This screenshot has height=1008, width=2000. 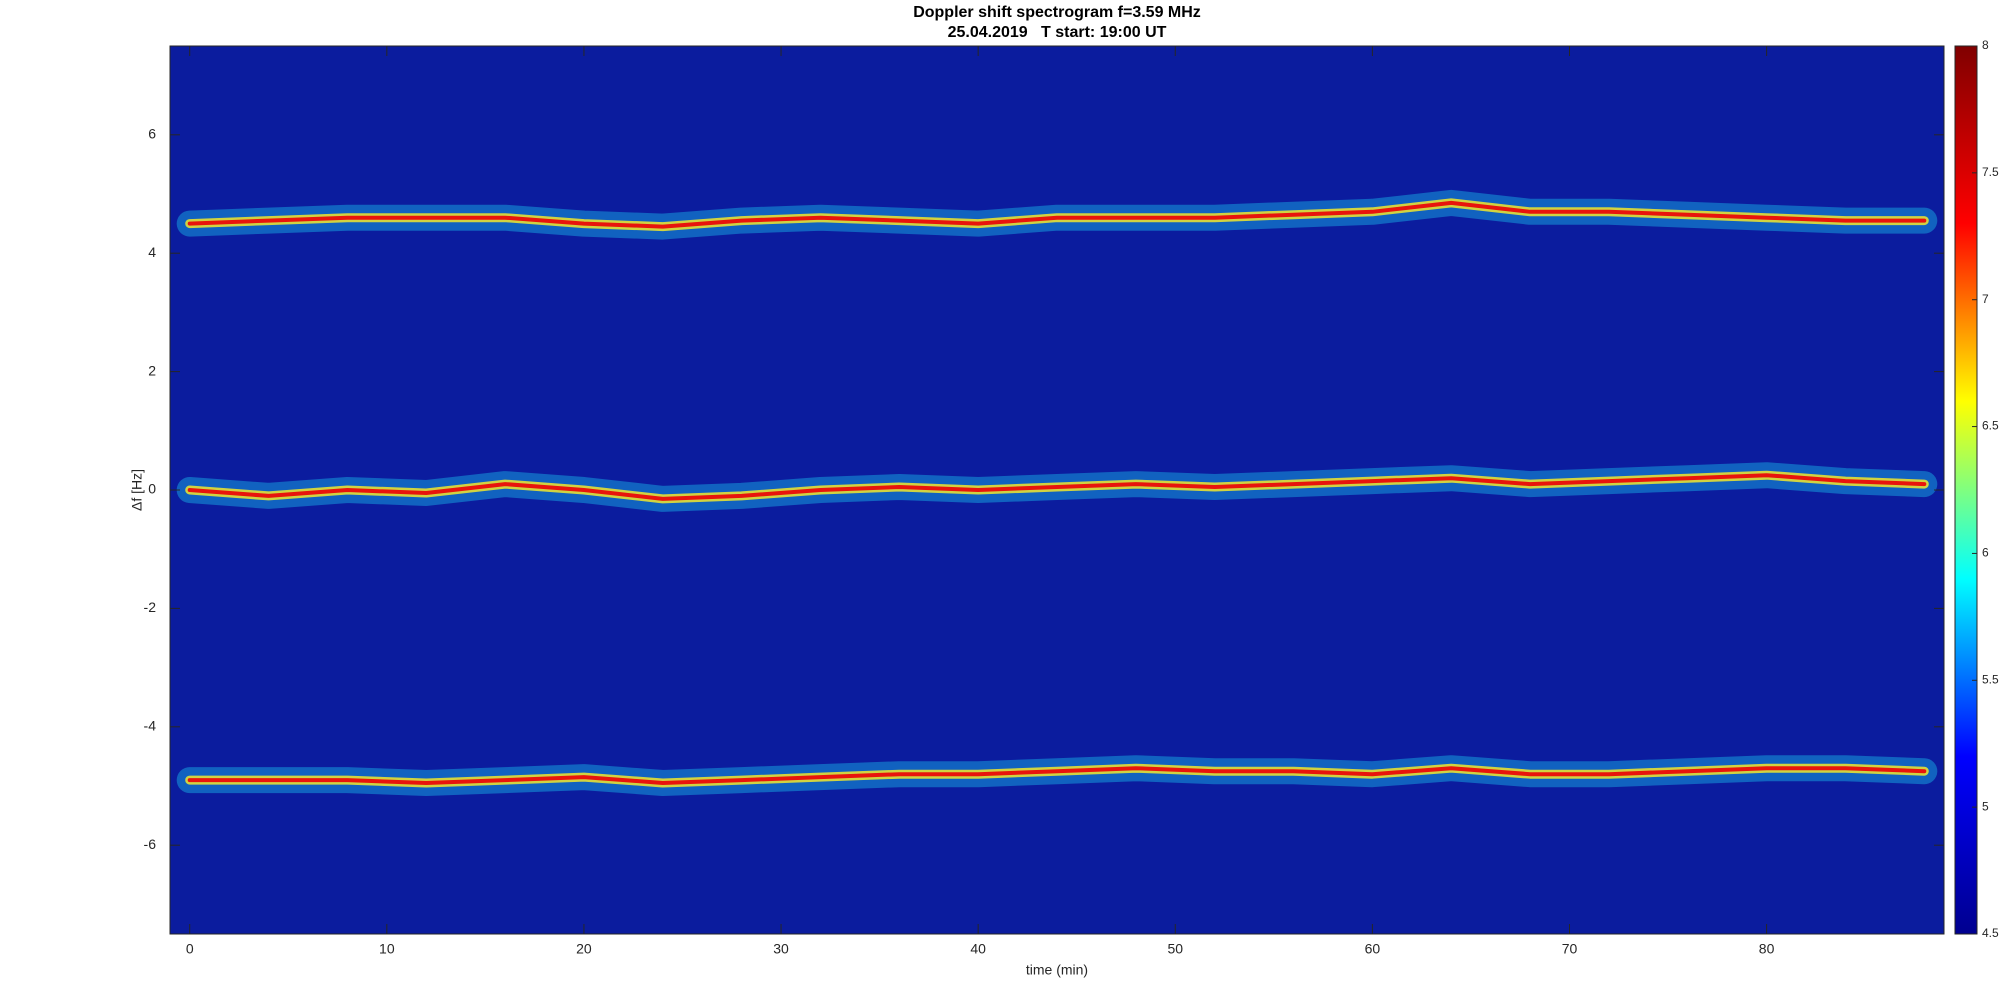 What do you see at coordinates (1767, 949) in the screenshot?
I see `x-tick-label: 80` at bounding box center [1767, 949].